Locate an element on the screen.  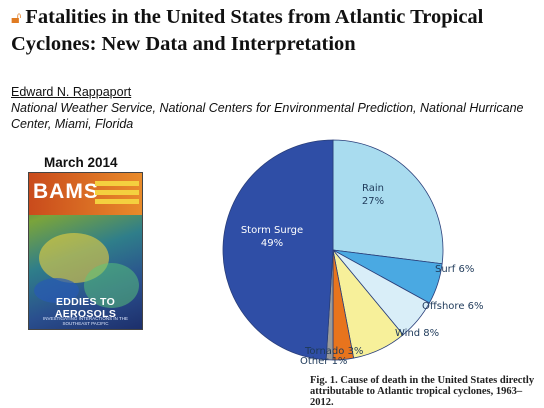
pie-slice-rain is located at coordinates (388, 202).